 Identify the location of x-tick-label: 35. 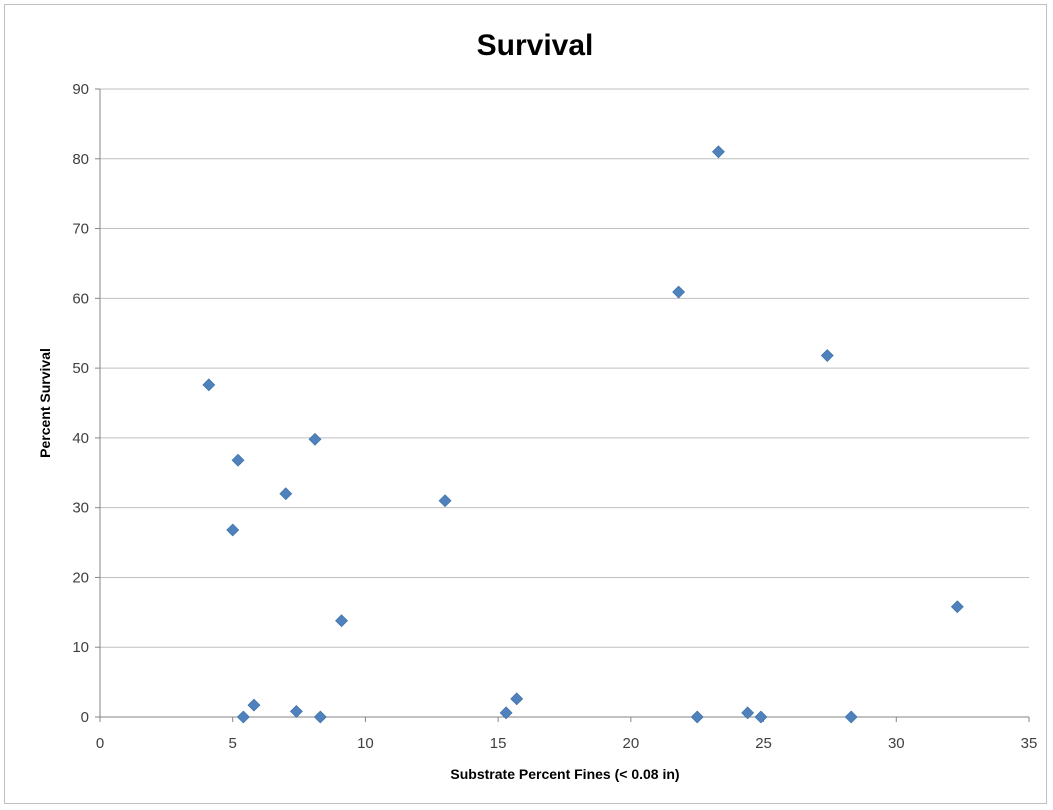
(1029, 743).